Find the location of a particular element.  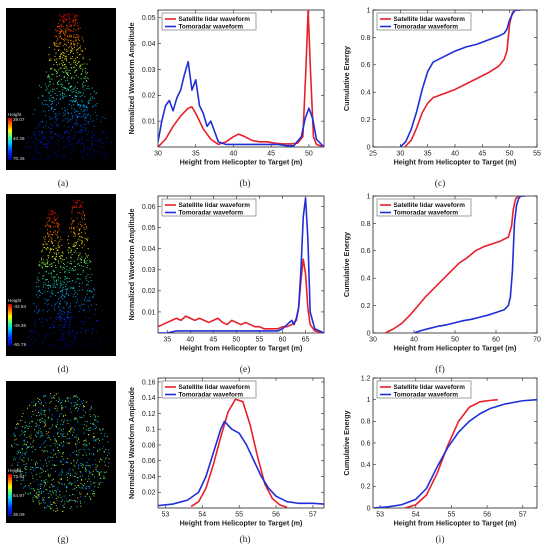

y-tick-label: 1 is located at coordinates (369, 196).